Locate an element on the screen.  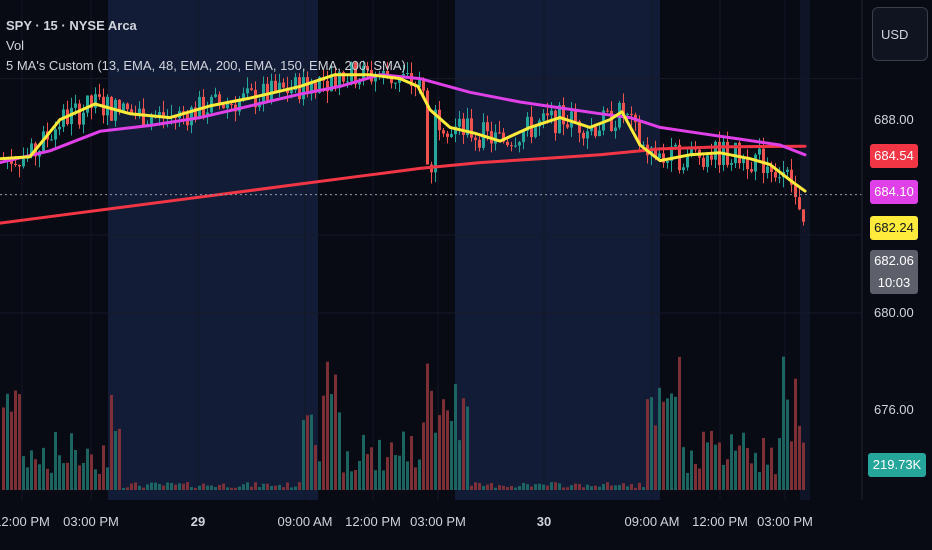
volume-tag: 219.73K is located at coordinates (897, 465).